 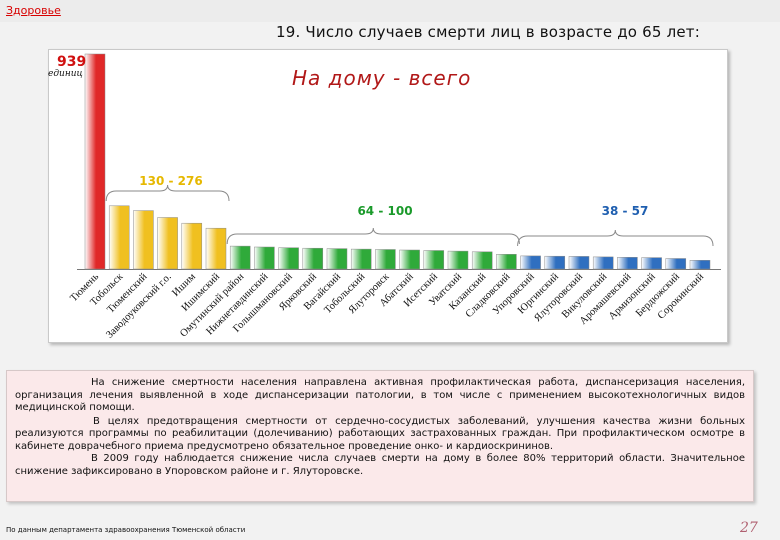 I want to click on group-yellow-label: 130 - 276, so click(x=170, y=181).